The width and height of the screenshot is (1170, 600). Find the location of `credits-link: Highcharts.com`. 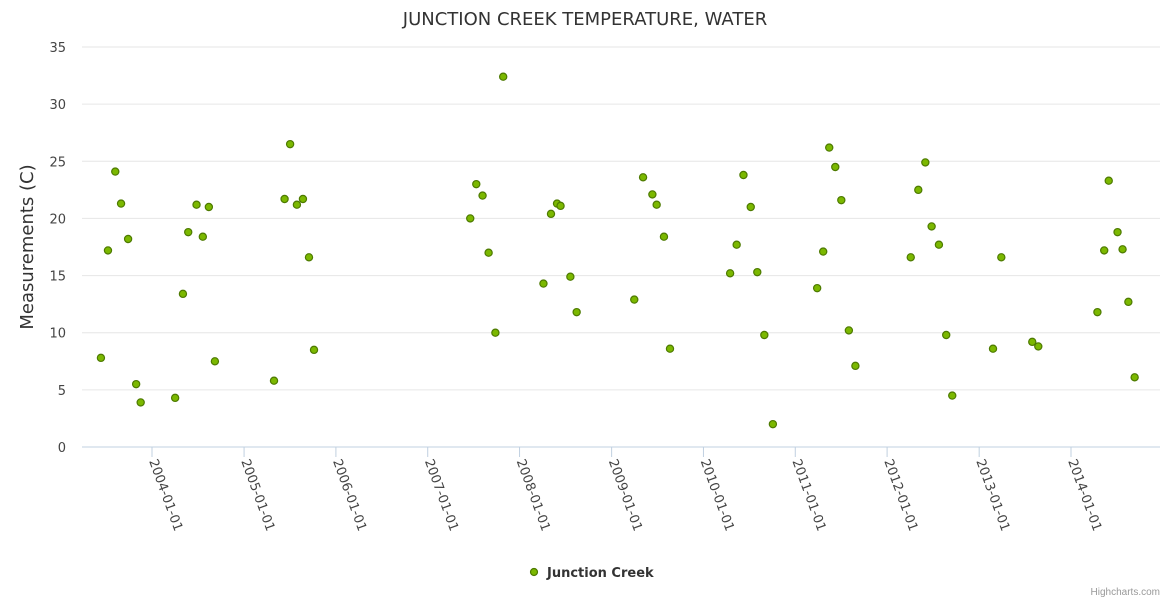

credits-link: Highcharts.com is located at coordinates (1125, 592).